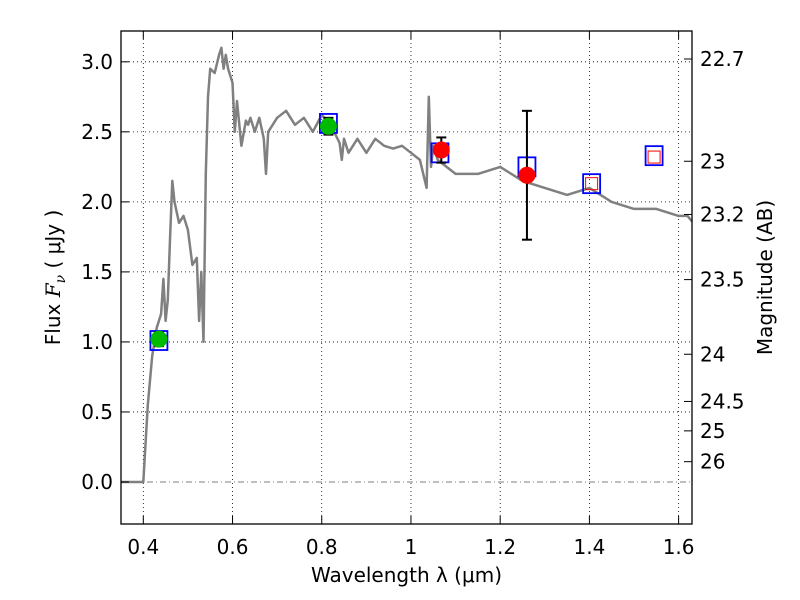 The image size is (800, 600). I want to click on x-tick-label: 0.6, so click(233, 547).